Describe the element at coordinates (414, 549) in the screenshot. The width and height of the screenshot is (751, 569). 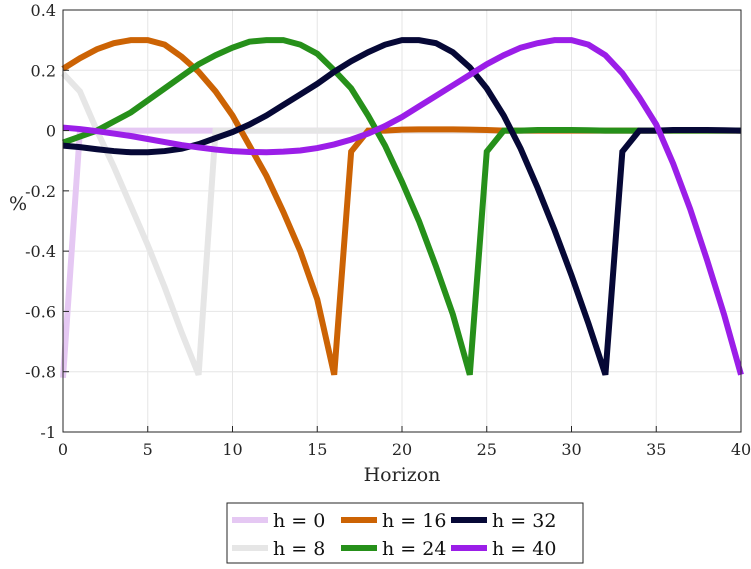
I see `legend-label: h = 24` at that location.